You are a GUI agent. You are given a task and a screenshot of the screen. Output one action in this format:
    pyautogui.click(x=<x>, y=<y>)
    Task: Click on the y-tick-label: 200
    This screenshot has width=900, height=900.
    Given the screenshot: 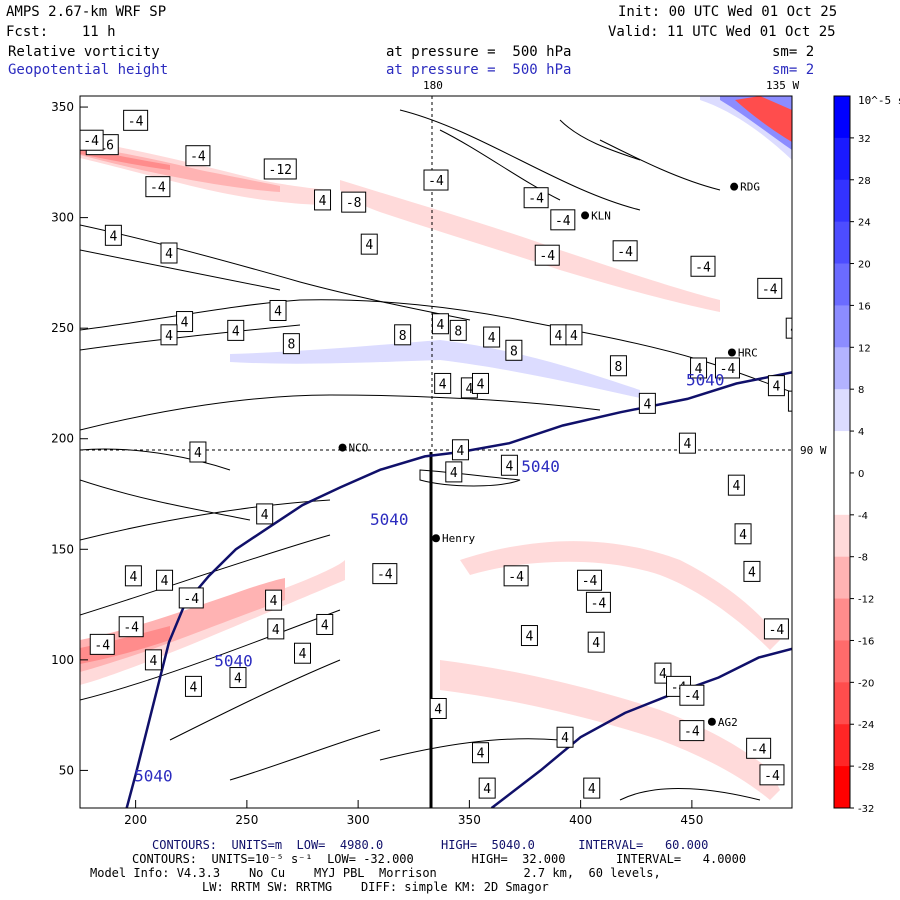 What is the action you would take?
    pyautogui.click(x=62, y=439)
    